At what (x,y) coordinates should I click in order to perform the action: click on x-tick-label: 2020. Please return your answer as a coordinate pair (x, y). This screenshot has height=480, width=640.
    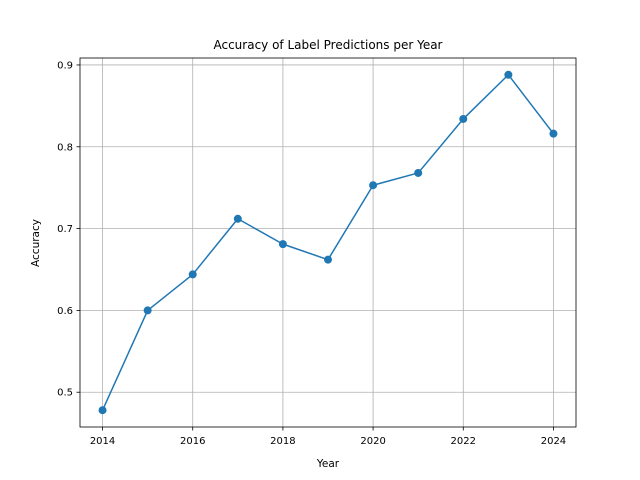
    Looking at the image, I should click on (372, 441).